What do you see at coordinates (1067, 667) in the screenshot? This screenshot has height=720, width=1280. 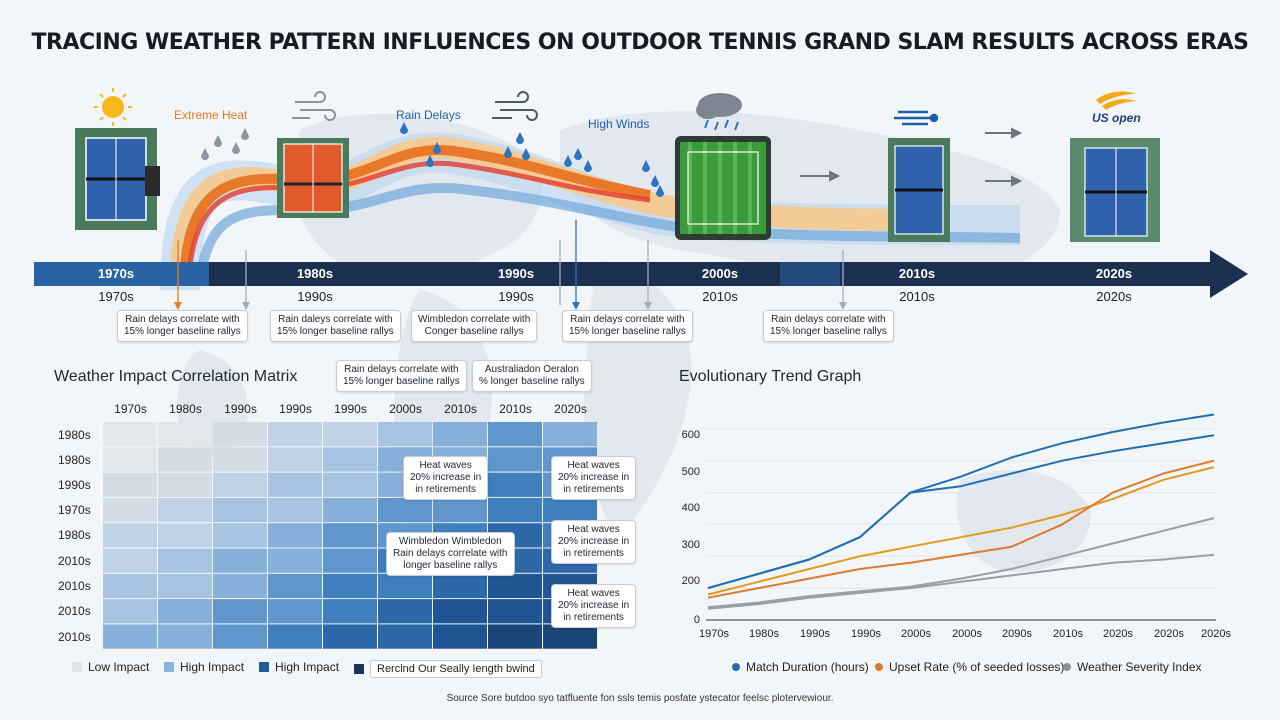 I see `legend-dot` at bounding box center [1067, 667].